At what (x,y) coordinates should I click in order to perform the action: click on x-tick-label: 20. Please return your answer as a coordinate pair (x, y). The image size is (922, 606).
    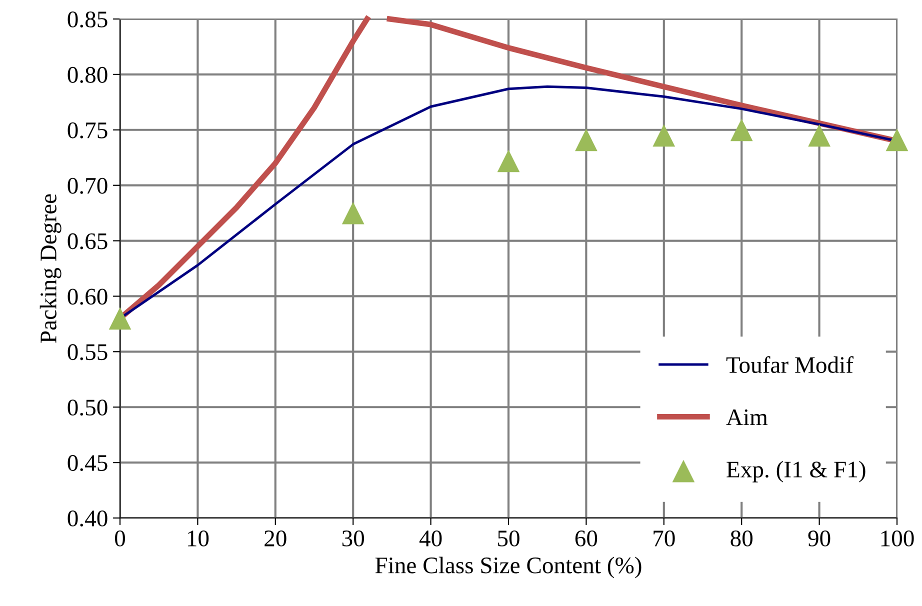
    Looking at the image, I should click on (275, 538).